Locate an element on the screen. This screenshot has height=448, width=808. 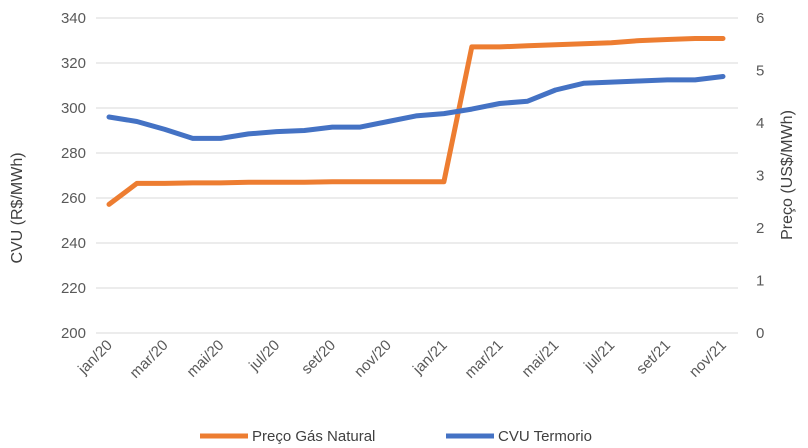
left-tick-label: 200 is located at coordinates (73, 333).